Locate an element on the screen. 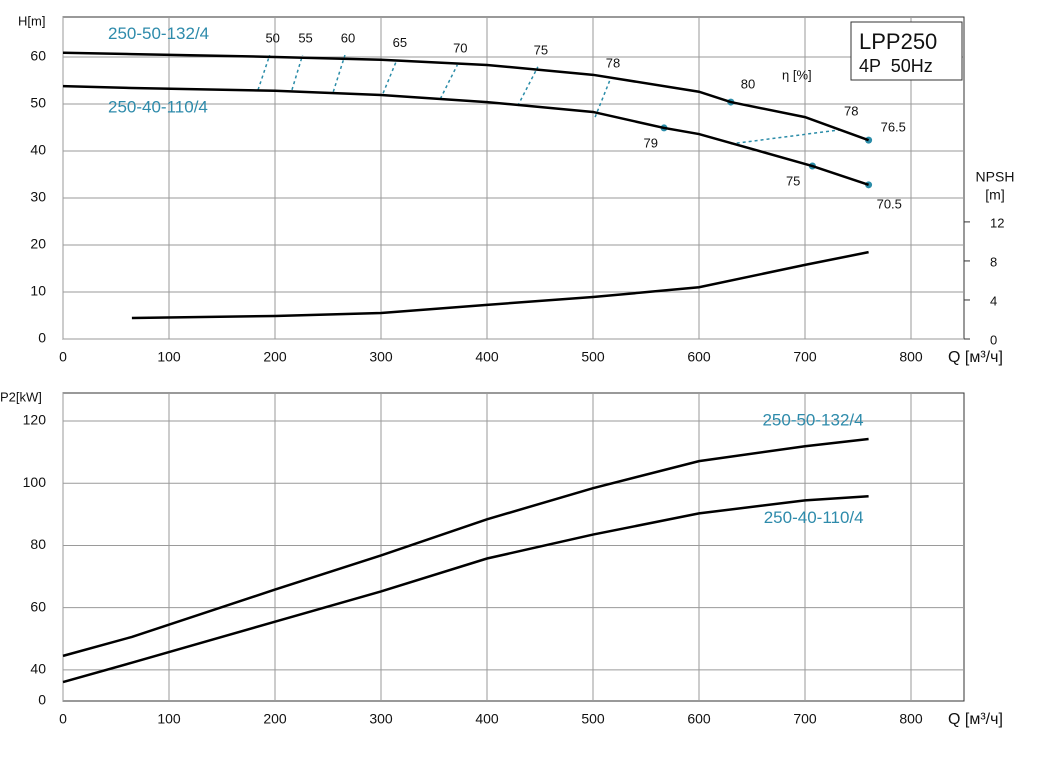 The width and height of the screenshot is (1054, 761). efficiency-label: 65 is located at coordinates (400, 42).